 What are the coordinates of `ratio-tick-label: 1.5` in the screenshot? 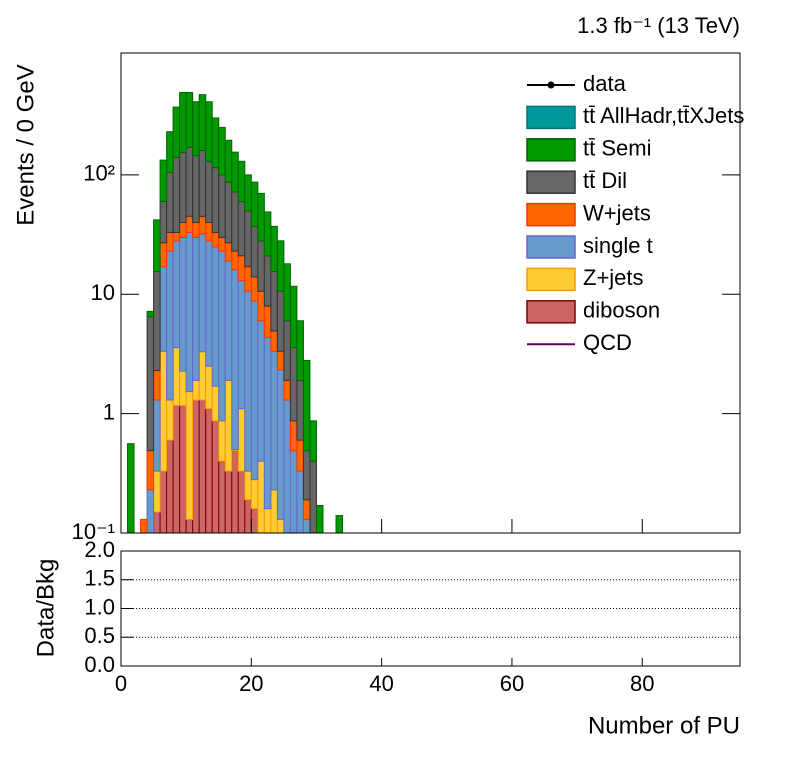 It's located at (99, 578).